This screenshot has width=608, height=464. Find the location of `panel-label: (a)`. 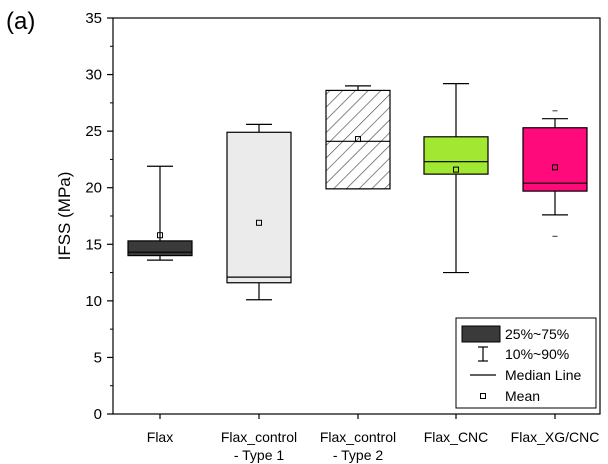

panel-label: (a) is located at coordinates (21, 21).